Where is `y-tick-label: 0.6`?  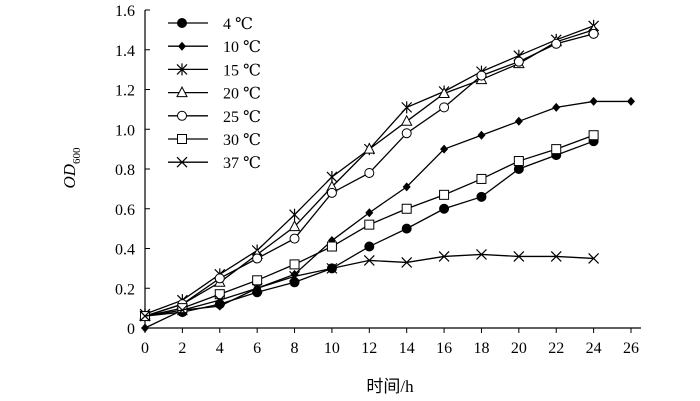 y-tick-label: 0.6 is located at coordinates (125, 210).